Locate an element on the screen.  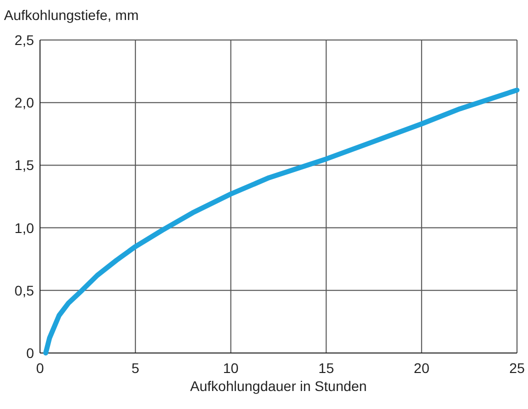
x-tick-label: 0 is located at coordinates (40, 368).